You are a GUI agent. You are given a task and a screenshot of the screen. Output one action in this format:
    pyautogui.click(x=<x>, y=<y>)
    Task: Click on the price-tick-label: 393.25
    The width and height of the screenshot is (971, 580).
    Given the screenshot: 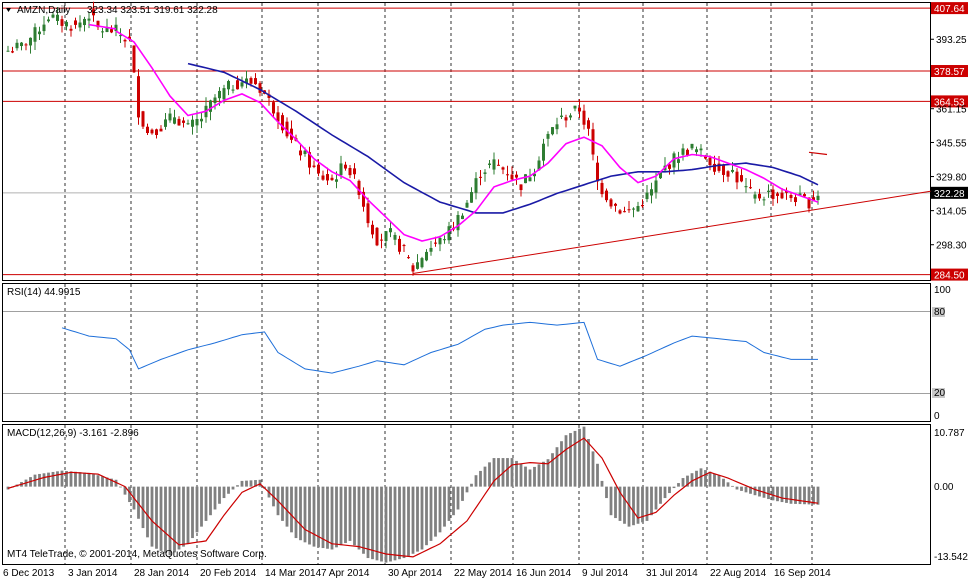 What is the action you would take?
    pyautogui.click(x=951, y=40)
    